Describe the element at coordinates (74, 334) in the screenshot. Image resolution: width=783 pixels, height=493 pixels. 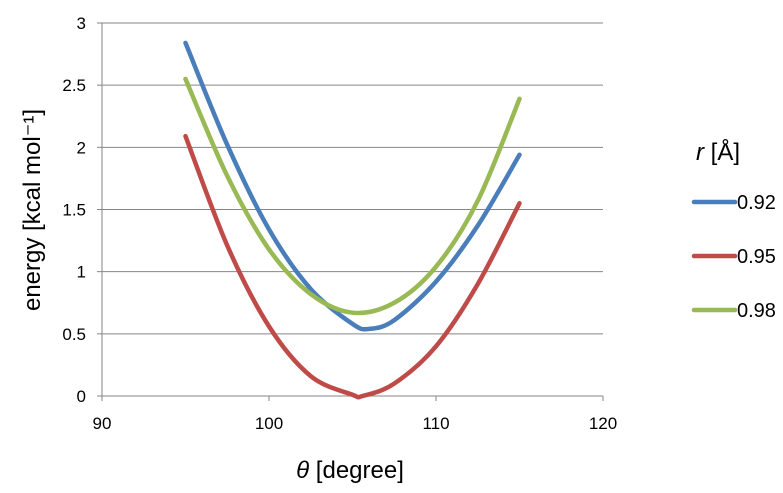
I see `y-tick-label: 0.5` at that location.